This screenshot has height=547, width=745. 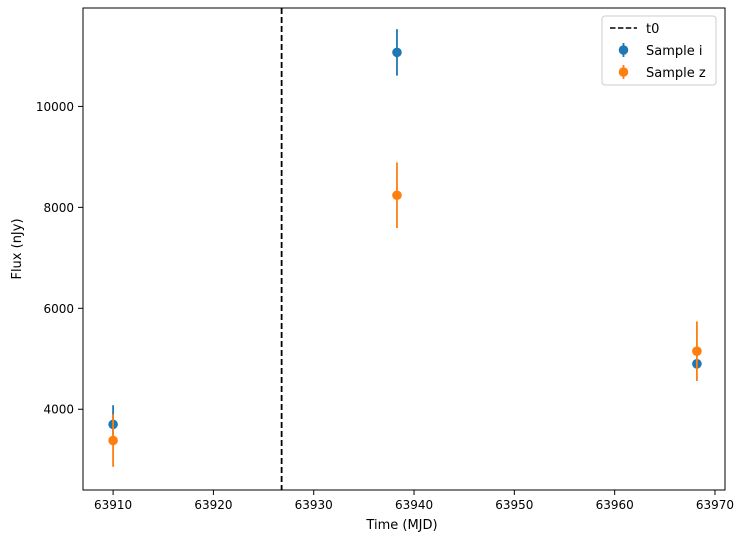 What do you see at coordinates (113, 505) in the screenshot?
I see `x-tick-label: 63910` at bounding box center [113, 505].